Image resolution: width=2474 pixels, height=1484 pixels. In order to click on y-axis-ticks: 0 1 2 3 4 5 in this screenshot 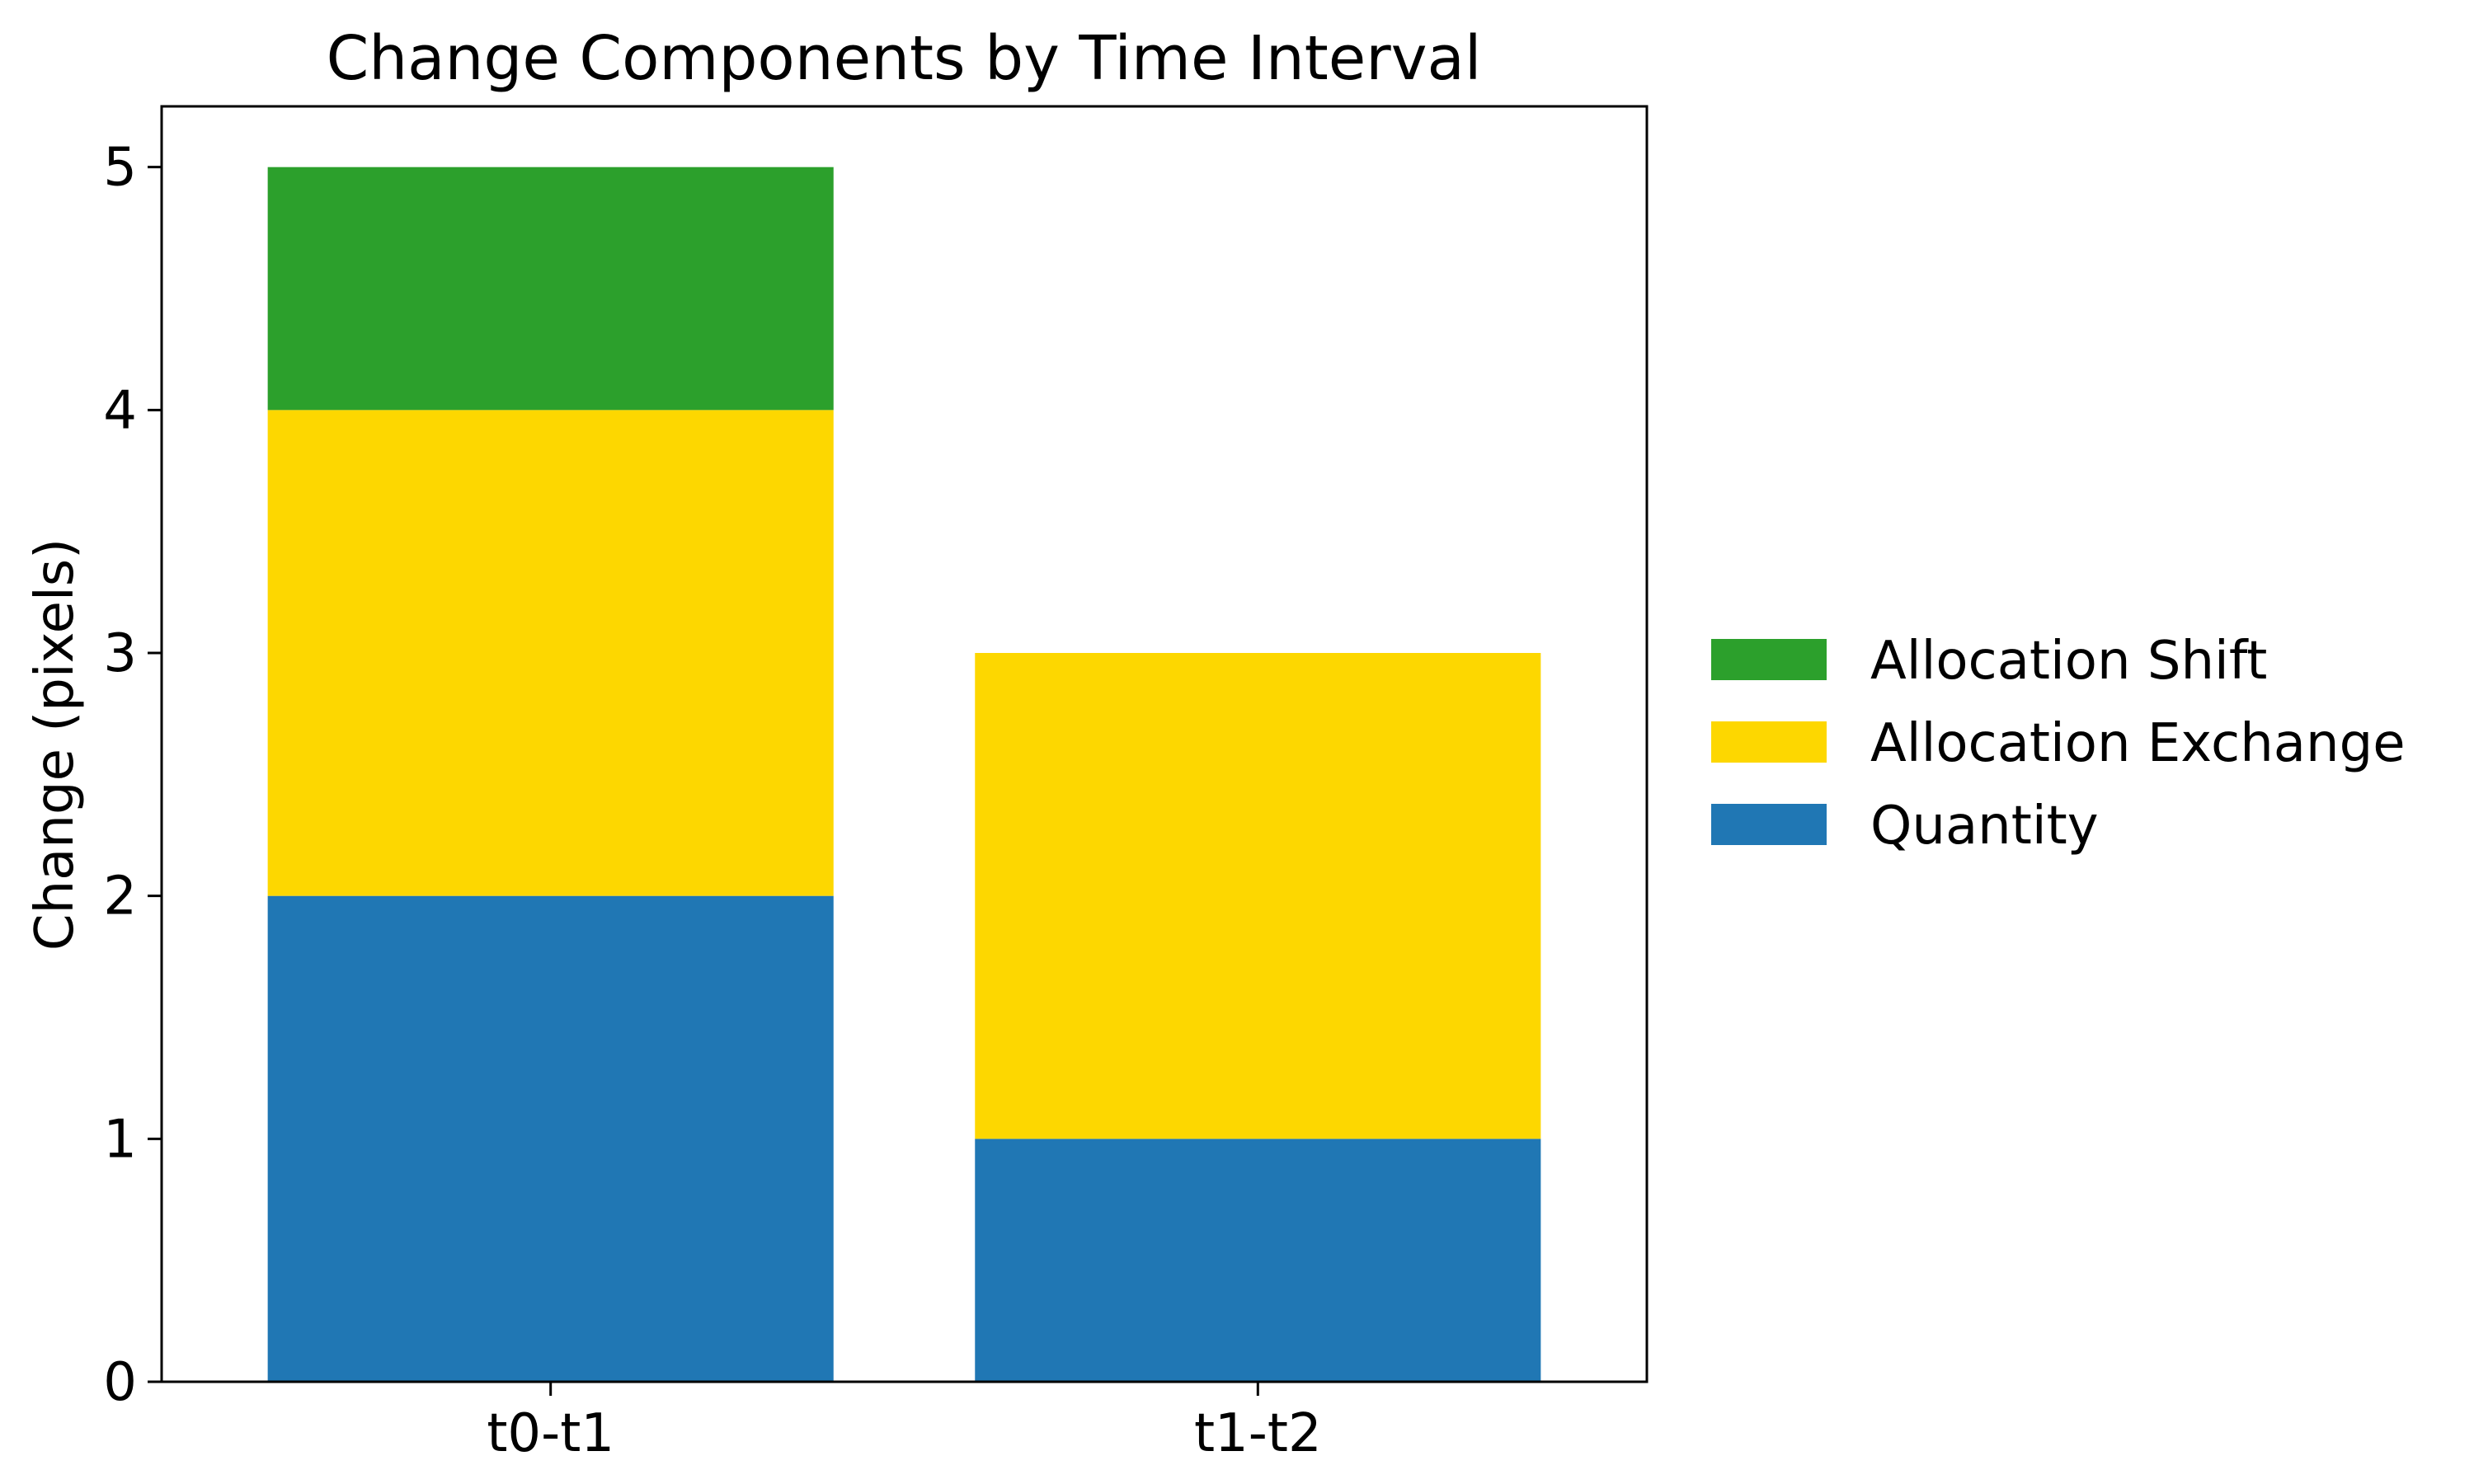, I will do `click(132, 775)`.